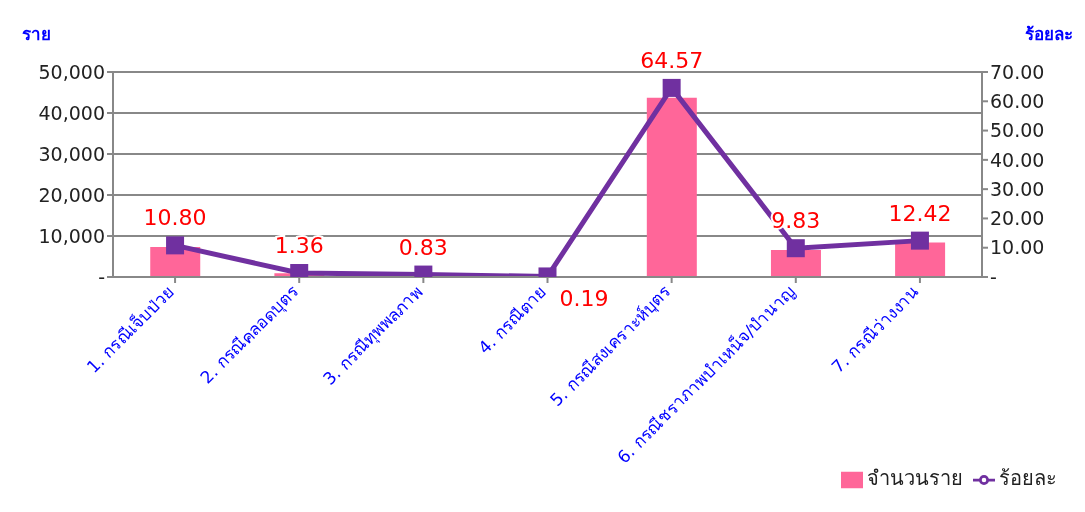 This screenshot has height=512, width=1085. Describe the element at coordinates (36, 34) in the screenshot. I see `y-axis-title: ราย` at that location.